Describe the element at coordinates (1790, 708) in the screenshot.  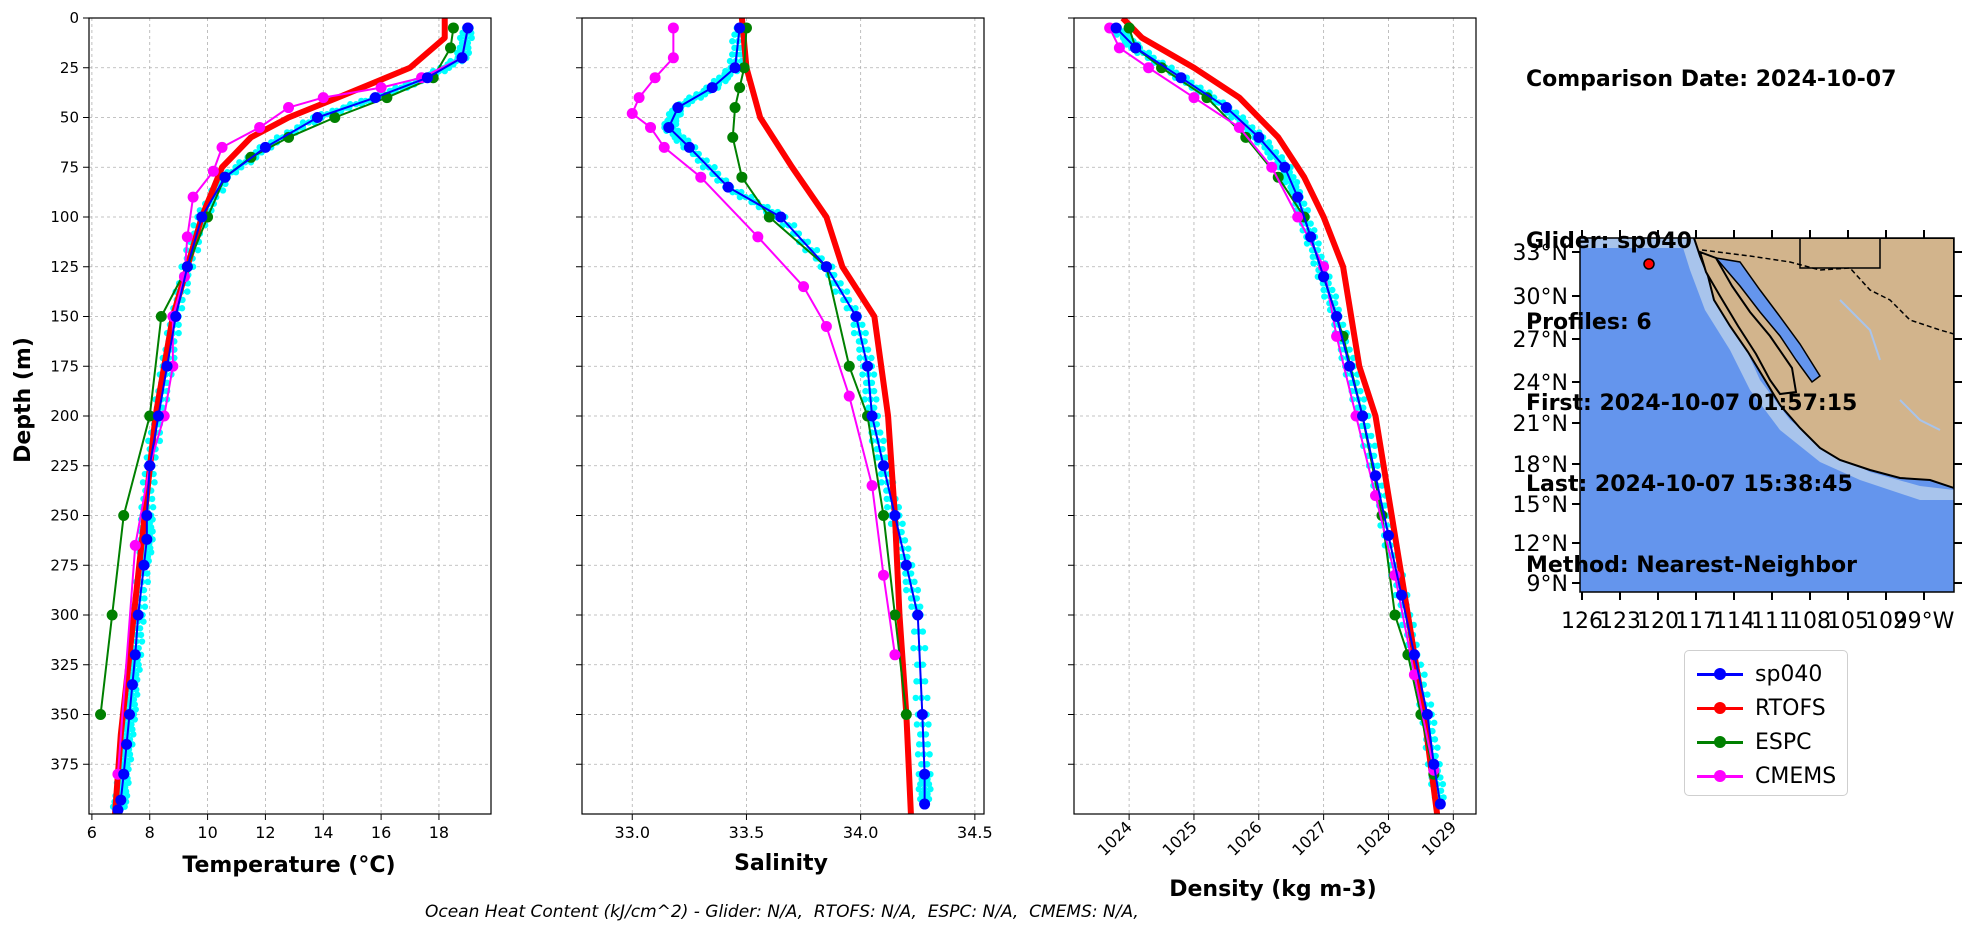
I see `legend-label: RTOFS` at that location.